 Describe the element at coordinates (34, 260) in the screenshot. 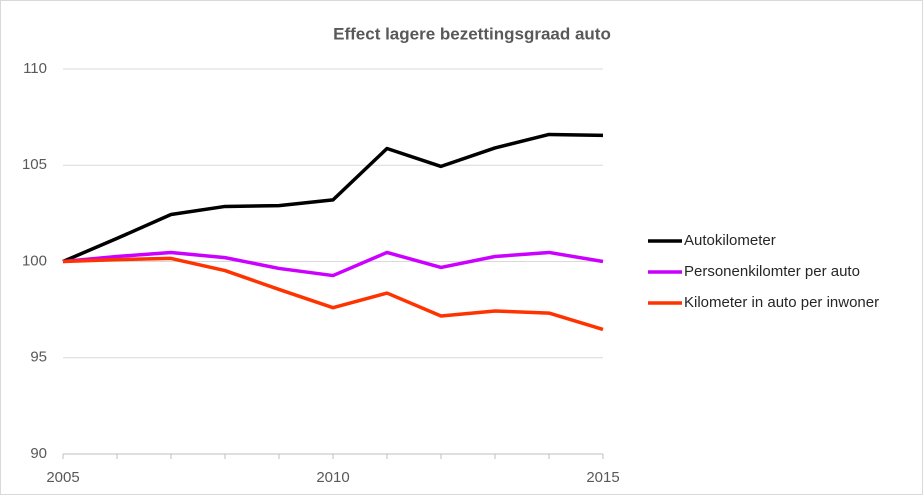

I see `y-tick-label: 100` at that location.